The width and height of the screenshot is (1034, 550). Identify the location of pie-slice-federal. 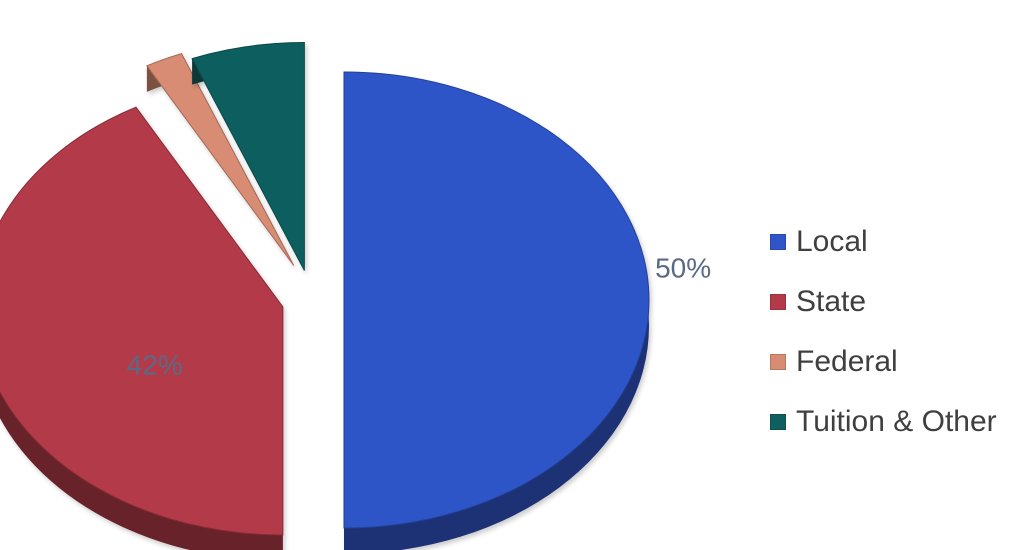
(220, 159).